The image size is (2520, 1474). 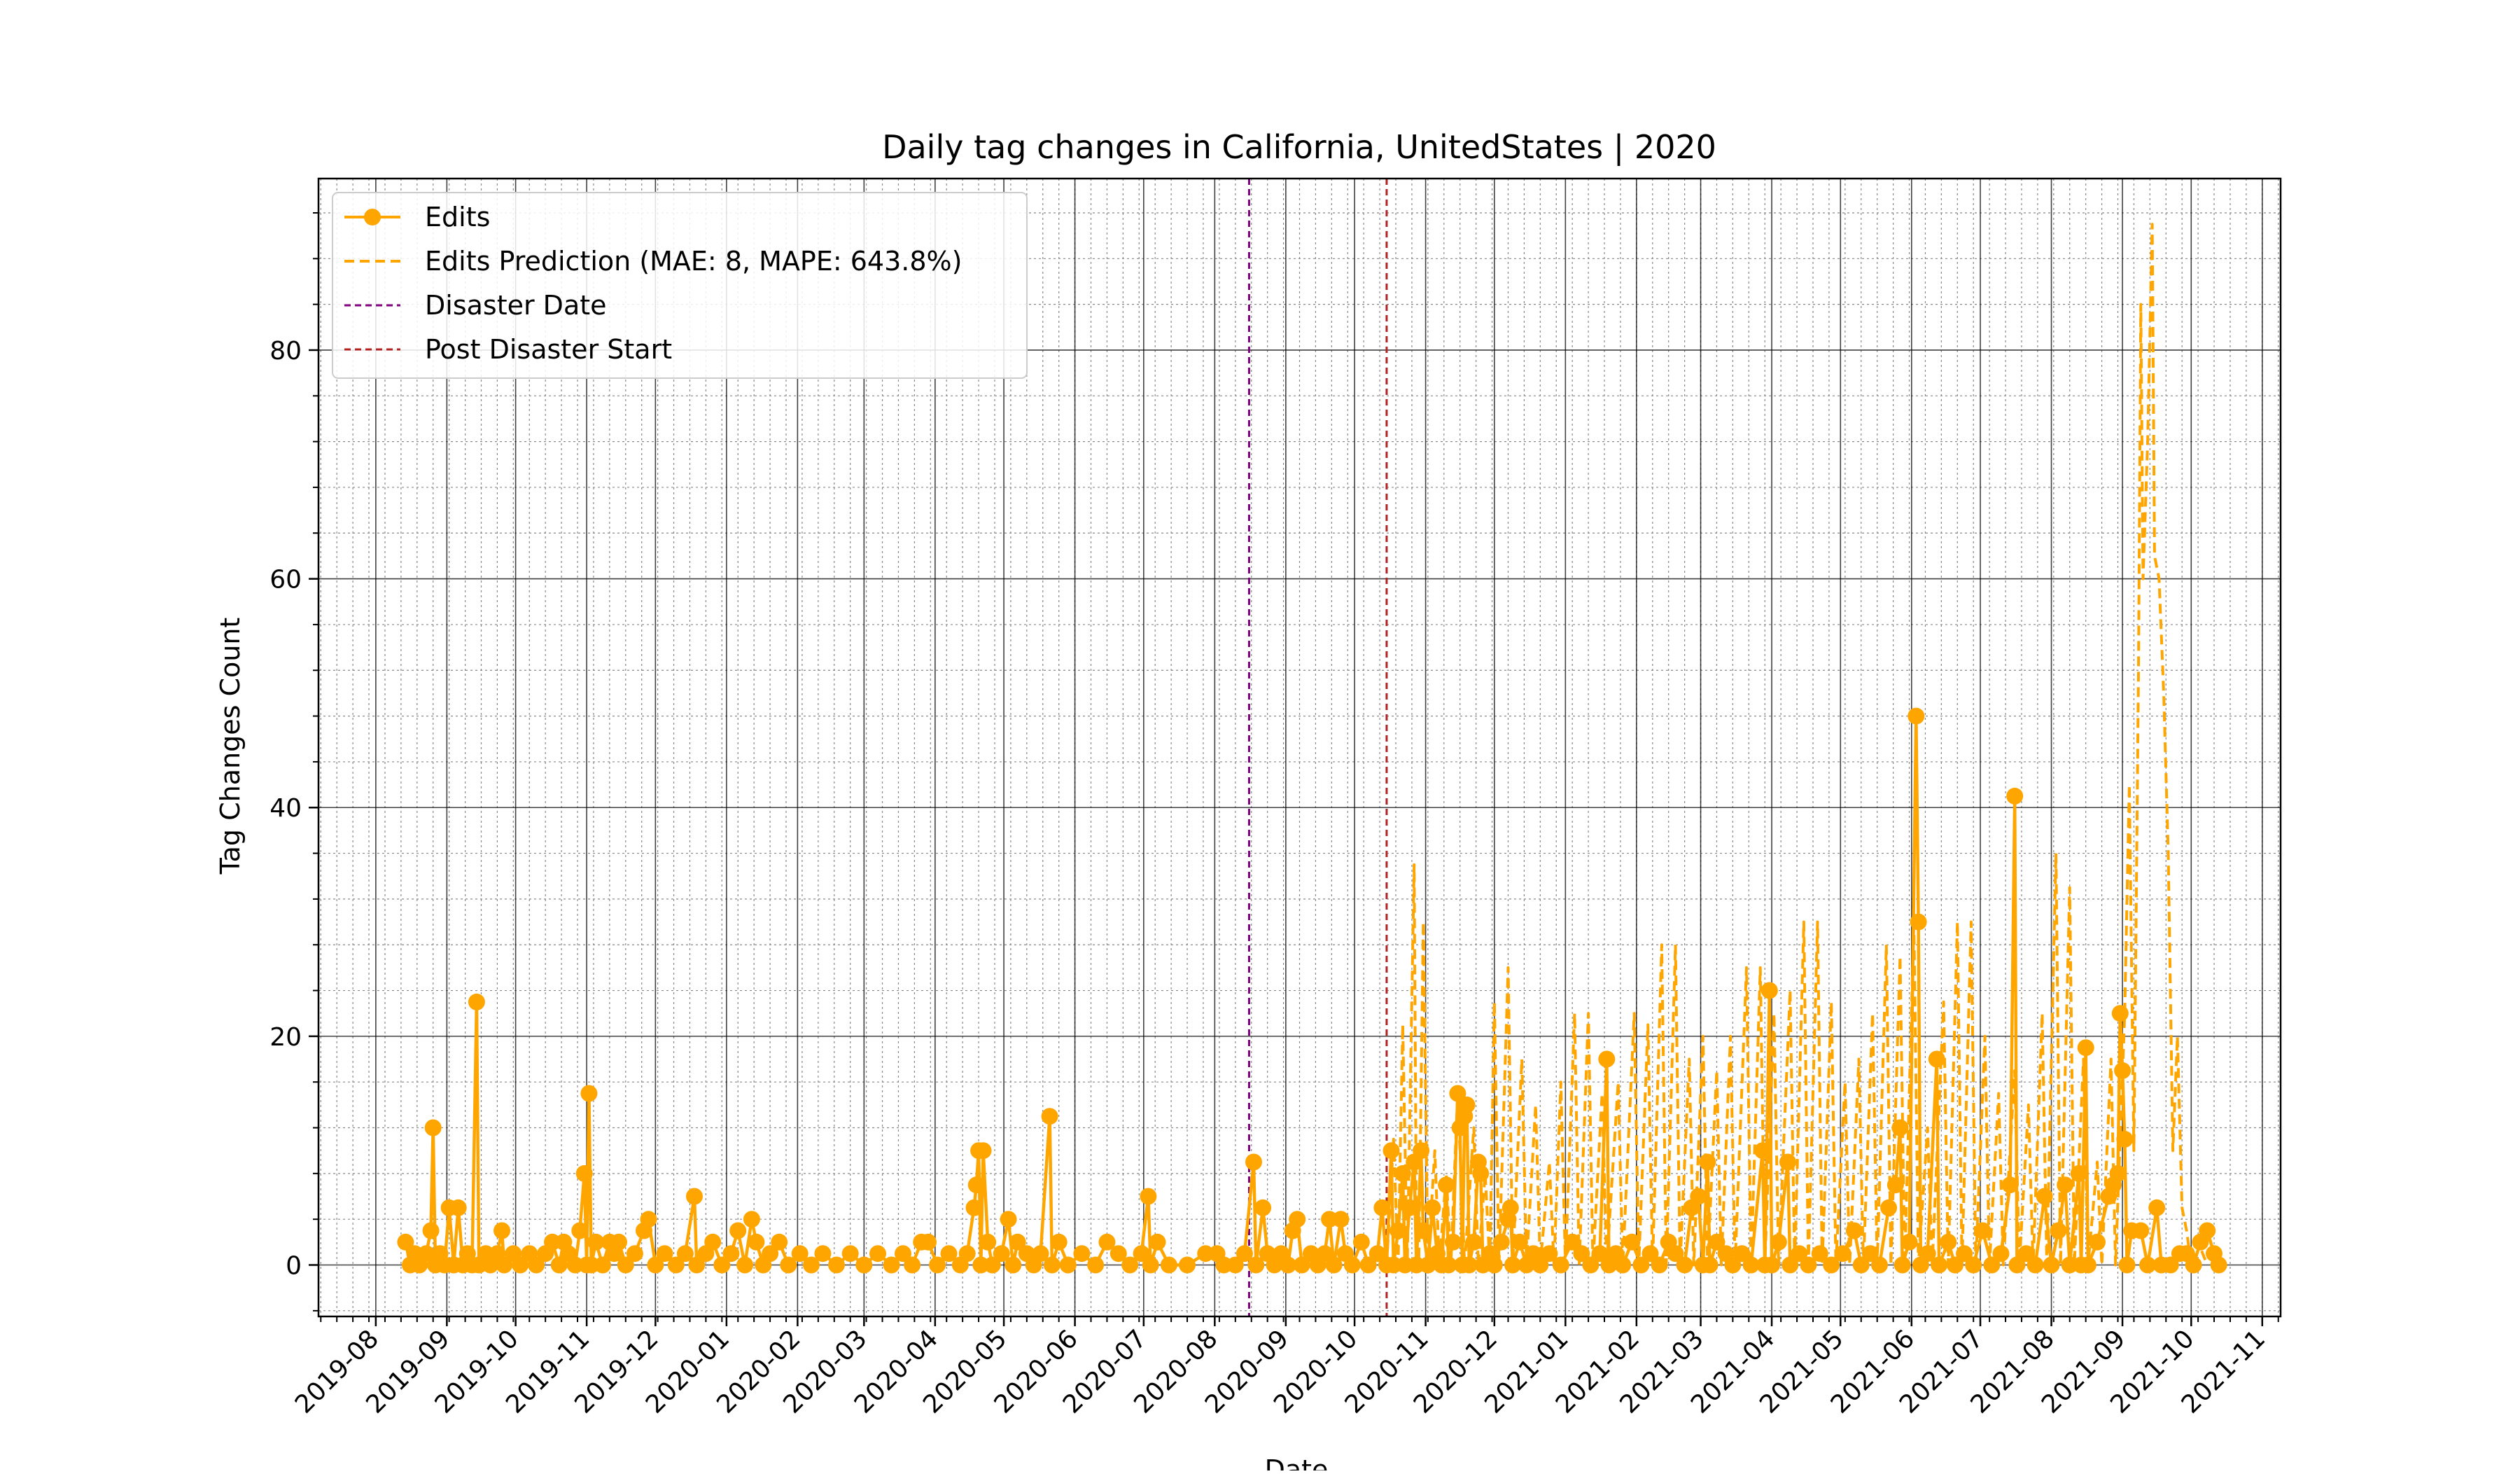 What do you see at coordinates (1297, 1462) in the screenshot?
I see `x-axis-label: Date` at bounding box center [1297, 1462].